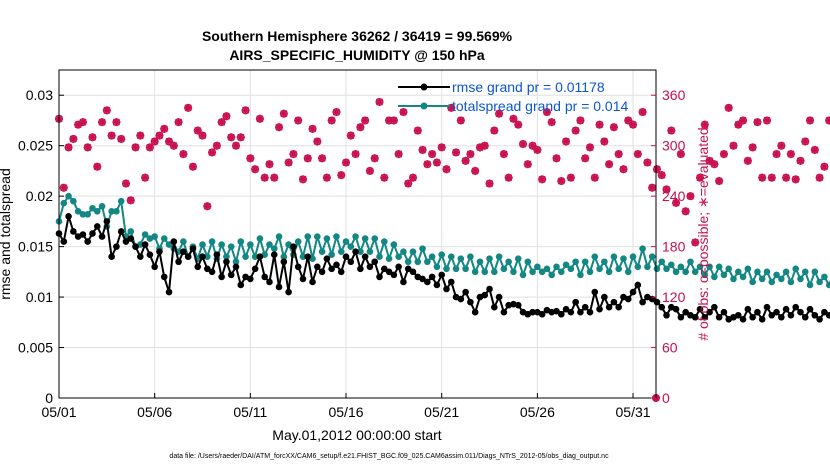 The height and width of the screenshot is (470, 830). Describe the element at coordinates (41, 246) in the screenshot. I see `y-axis: 0 0.005 0.01 0.015 0.02 0.025 0.03` at that location.